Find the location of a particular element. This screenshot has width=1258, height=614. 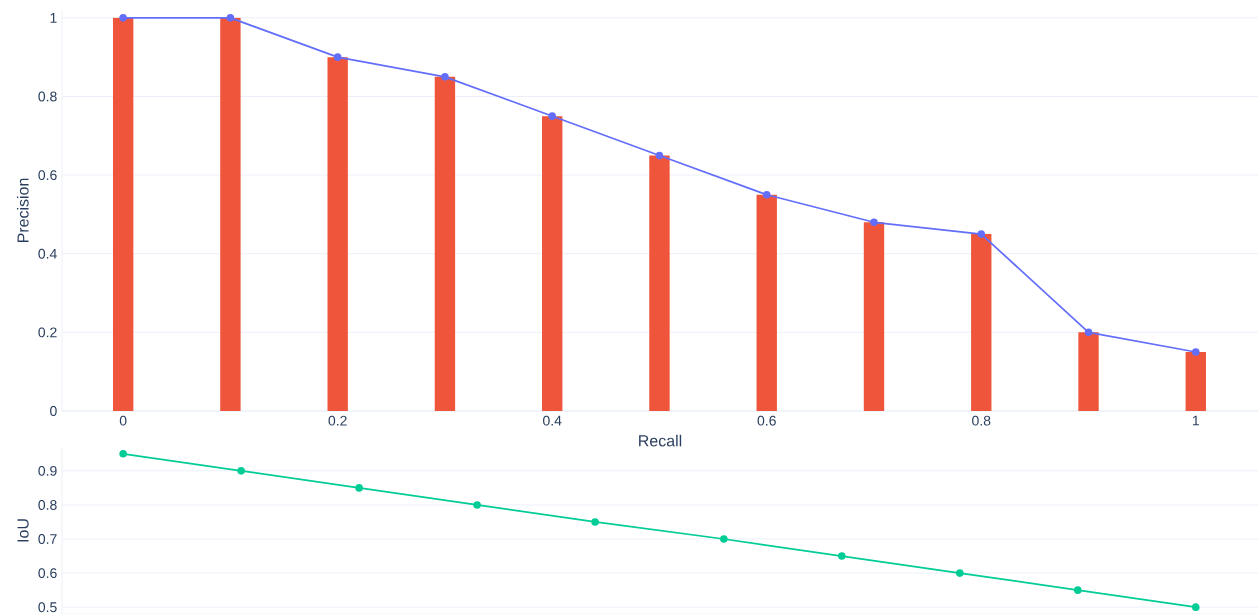

x-tick-label: 0.6 is located at coordinates (766, 420).